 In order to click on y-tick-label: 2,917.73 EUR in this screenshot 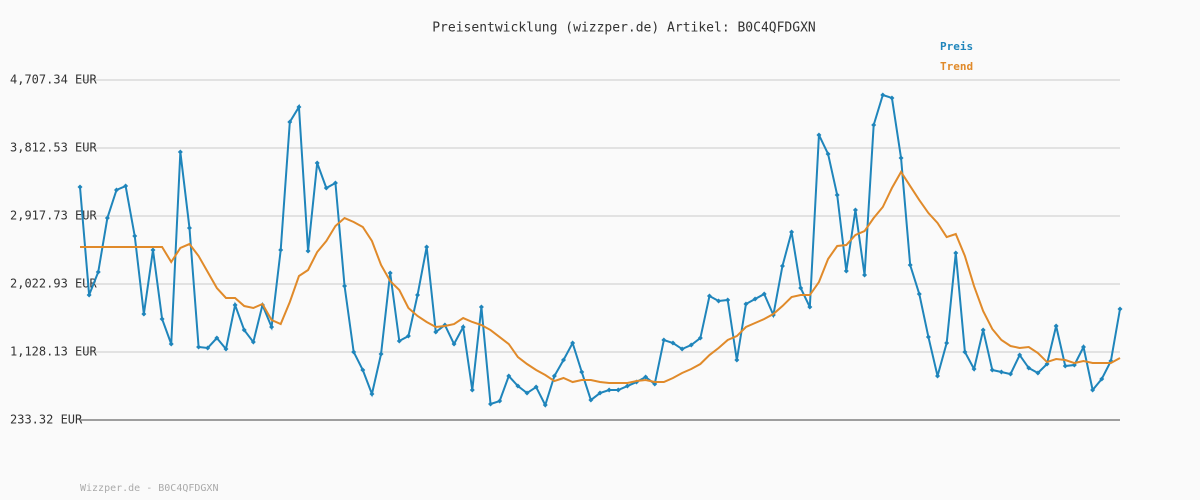, I will do `click(53, 216)`.